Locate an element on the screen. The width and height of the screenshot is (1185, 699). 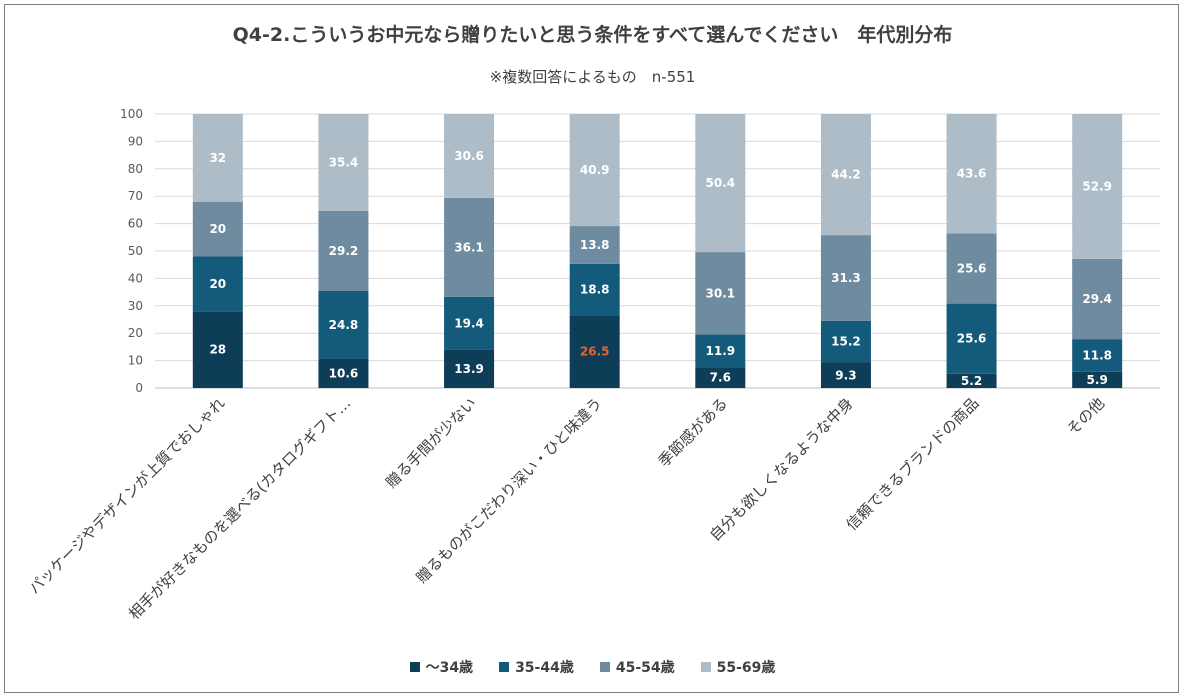
y-tick-label: 20 is located at coordinates (135, 333).